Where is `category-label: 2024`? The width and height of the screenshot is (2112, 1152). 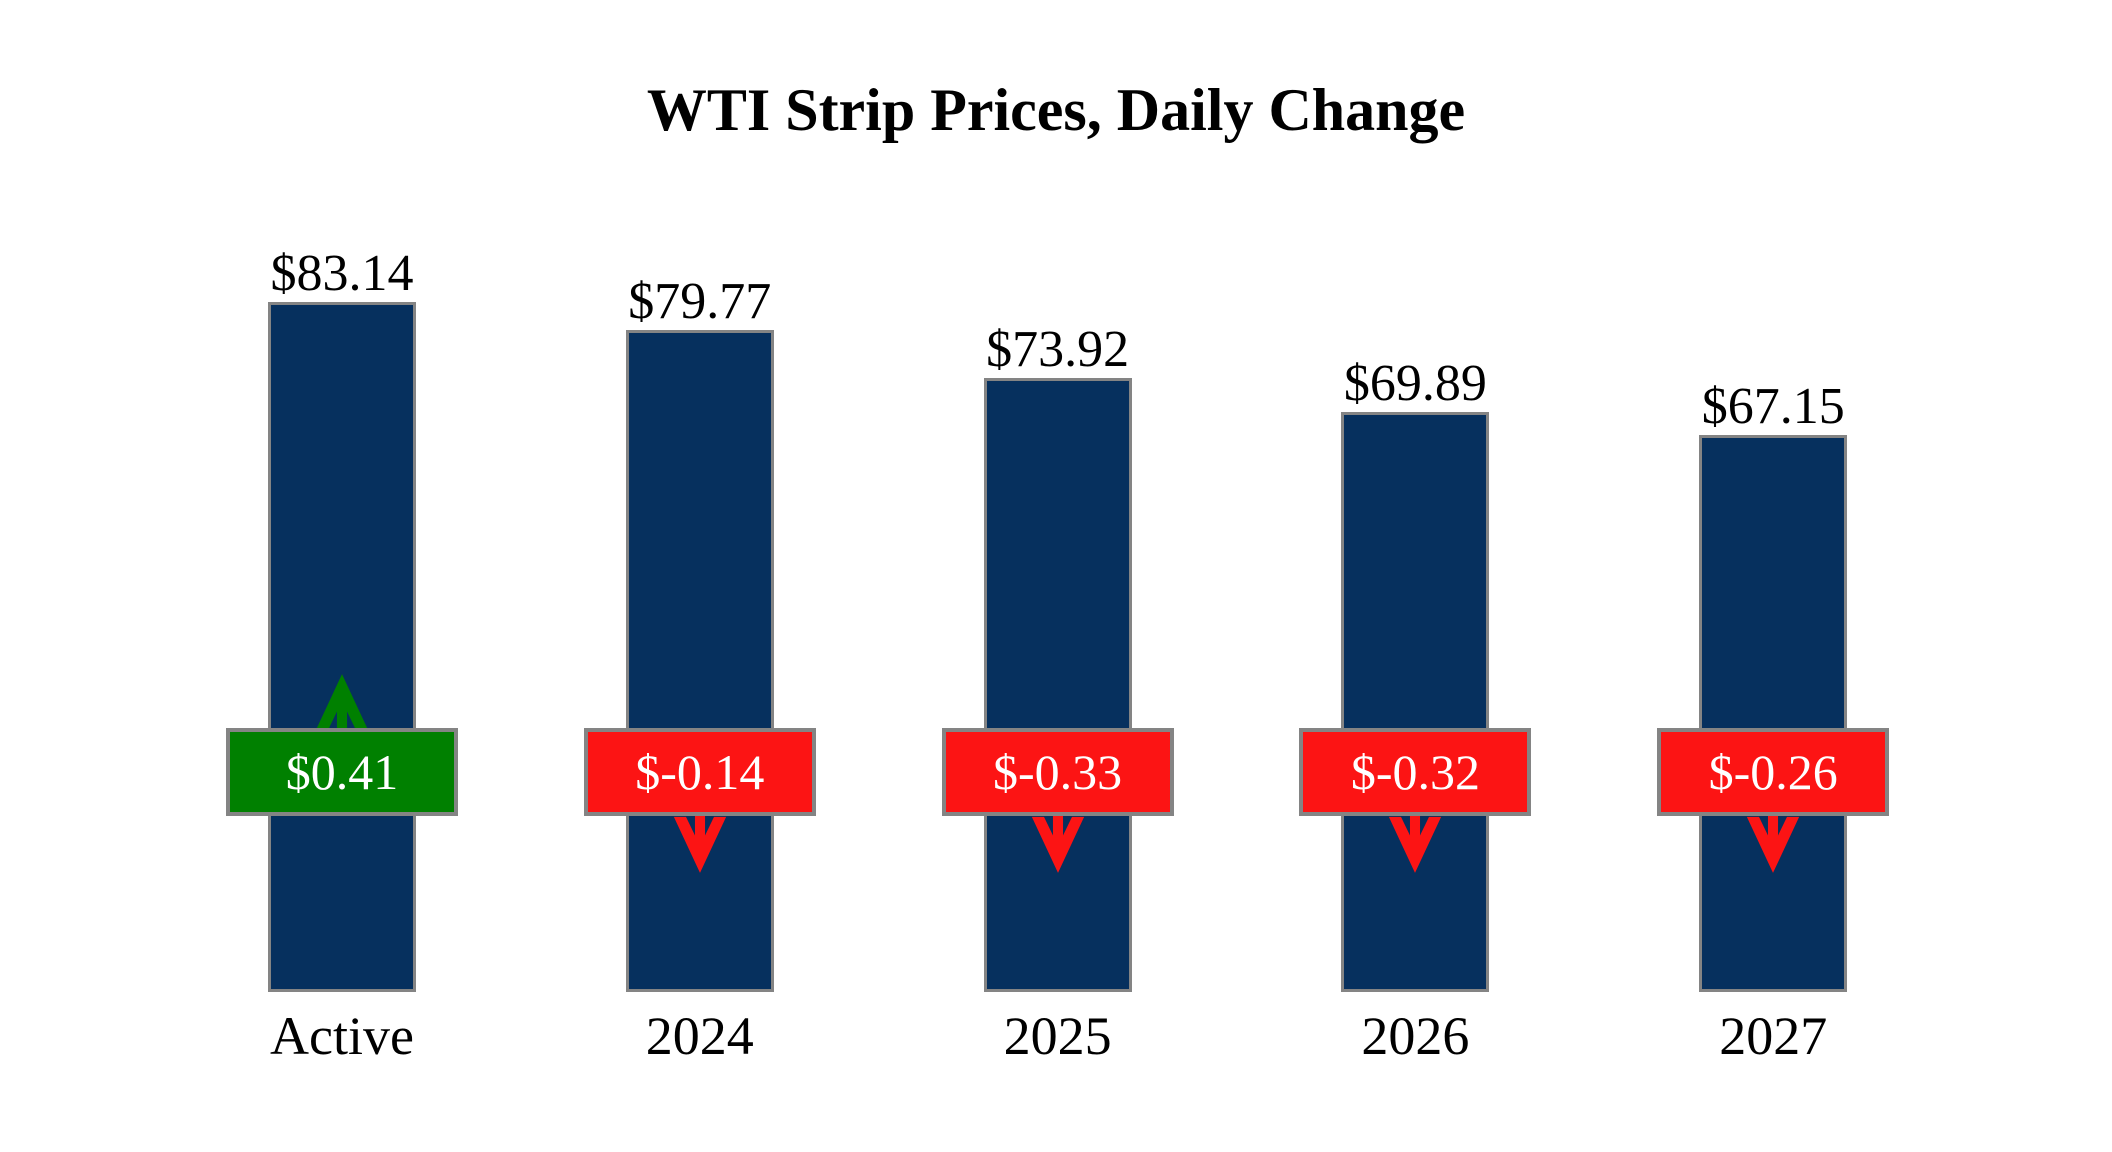
category-label: 2024 is located at coordinates (699, 1036).